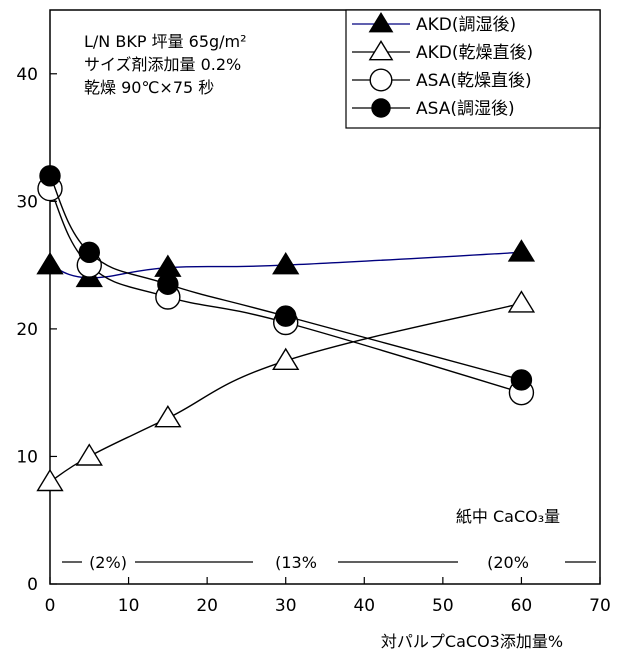 The image size is (618, 655). I want to click on x-tick-label: 50, so click(443, 606).